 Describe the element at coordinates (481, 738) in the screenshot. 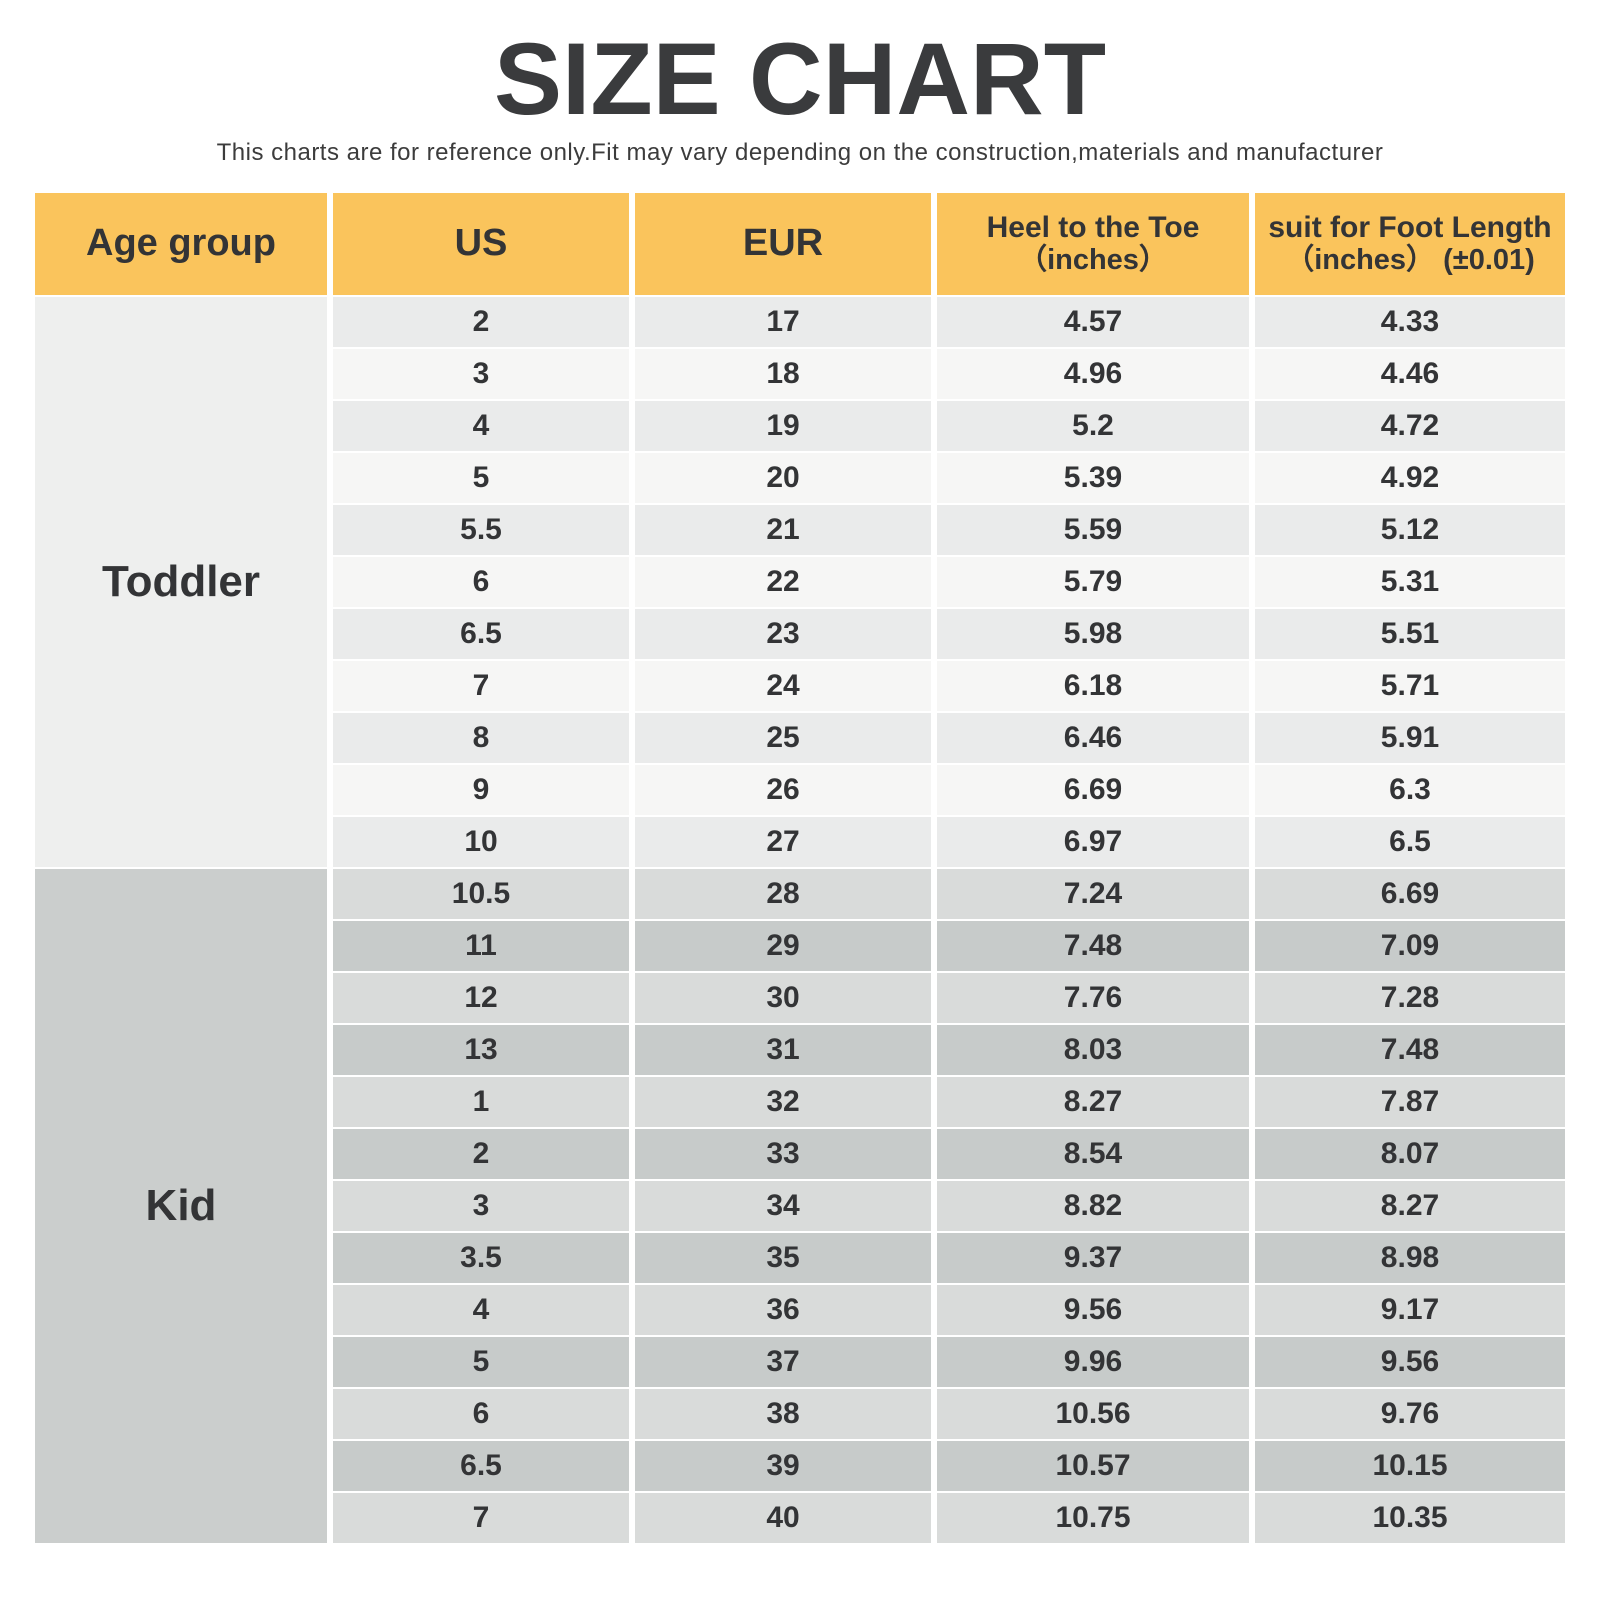

I see `cell-toddler-us: 8` at that location.